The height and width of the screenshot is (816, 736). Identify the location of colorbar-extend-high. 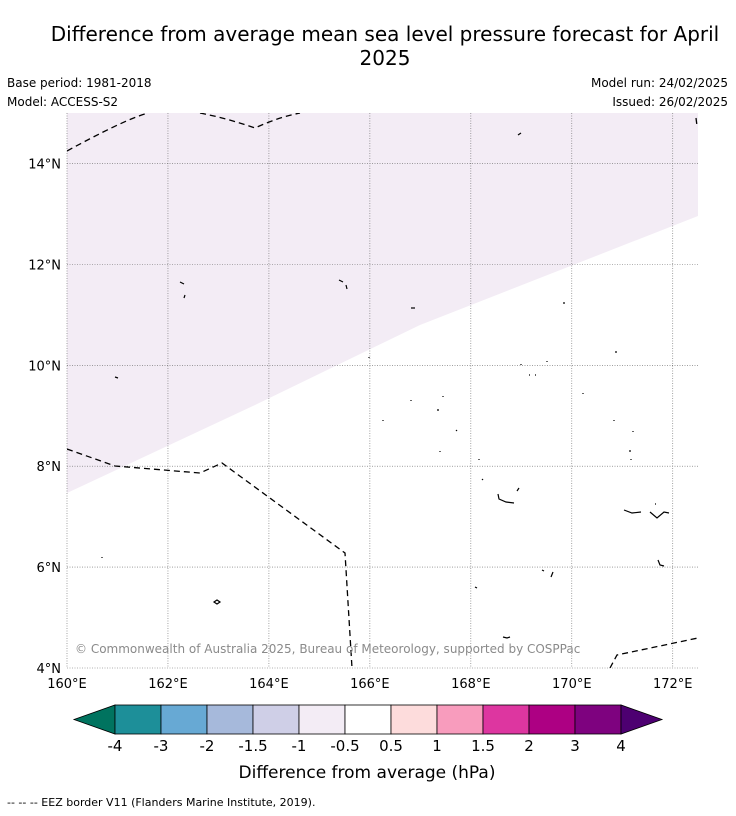
(642, 719).